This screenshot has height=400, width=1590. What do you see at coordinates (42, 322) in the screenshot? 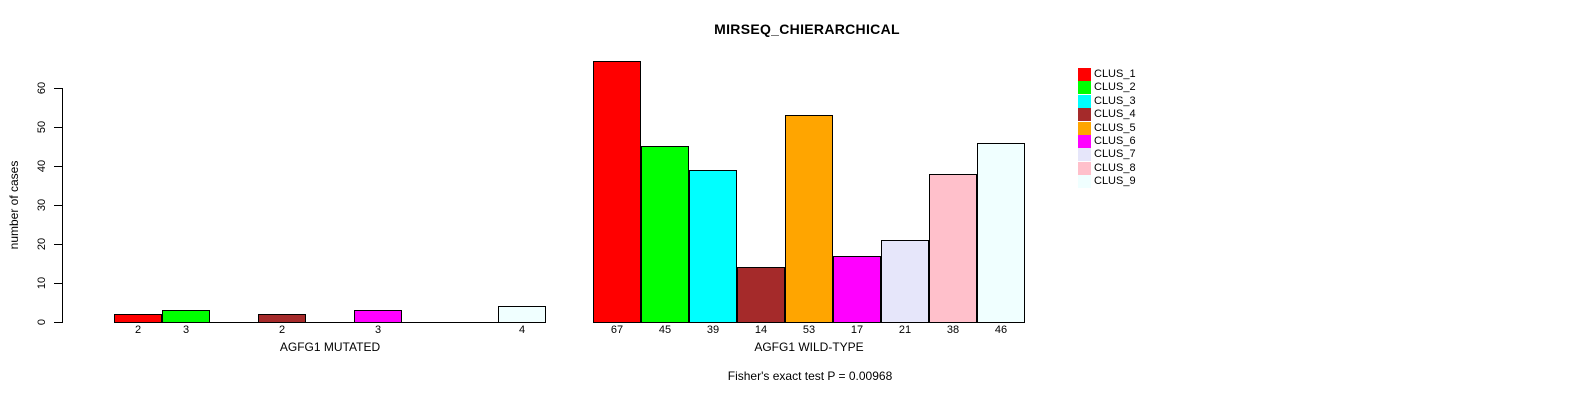
I see `y-tick-label: 0` at bounding box center [42, 322].